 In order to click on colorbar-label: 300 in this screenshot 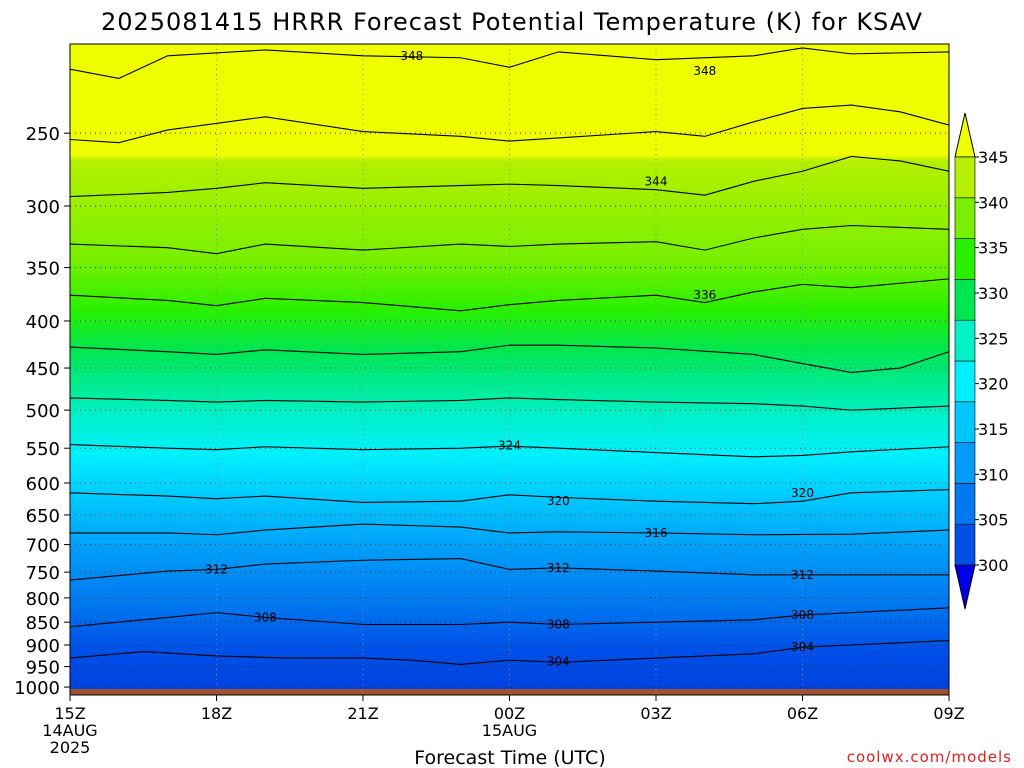, I will do `click(993, 565)`.